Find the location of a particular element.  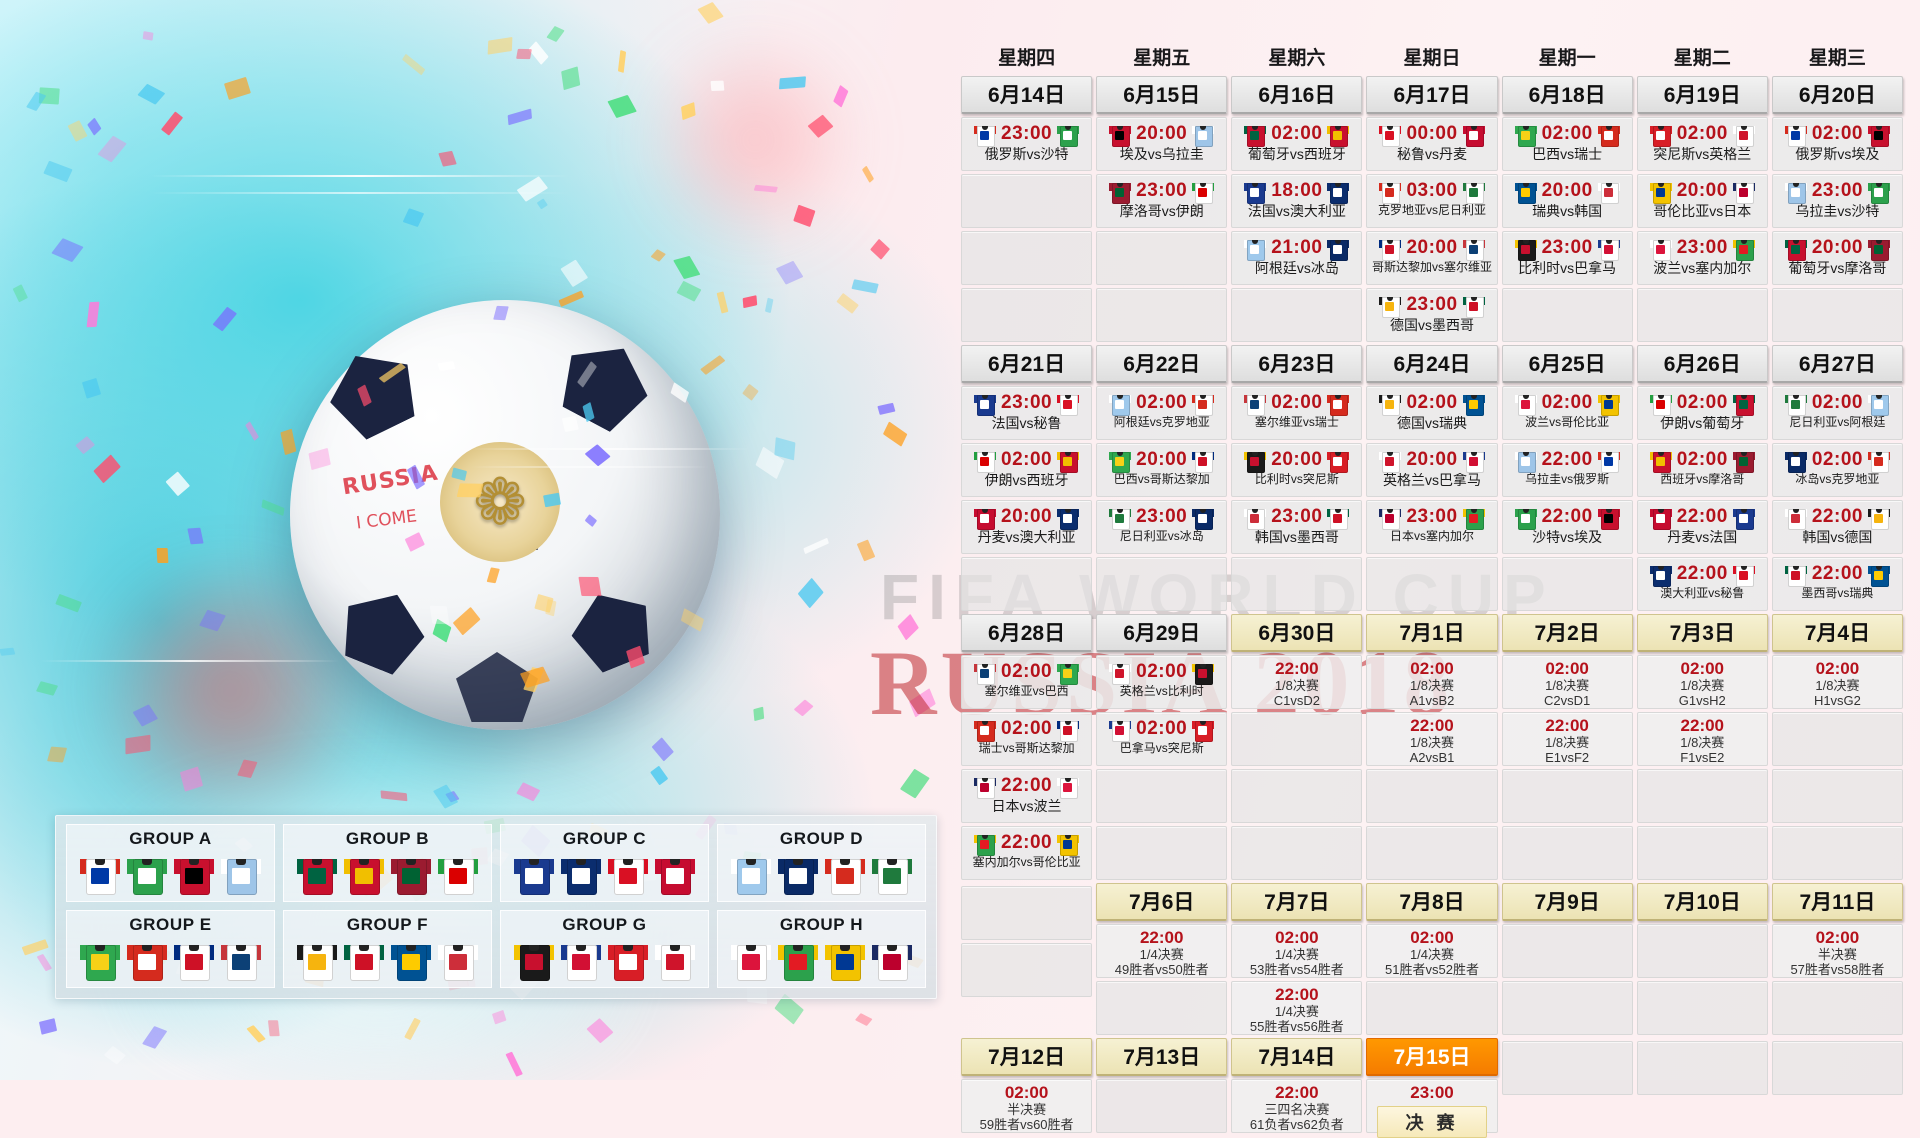

date-header-6月29日: 6月29日 is located at coordinates (1162, 633).